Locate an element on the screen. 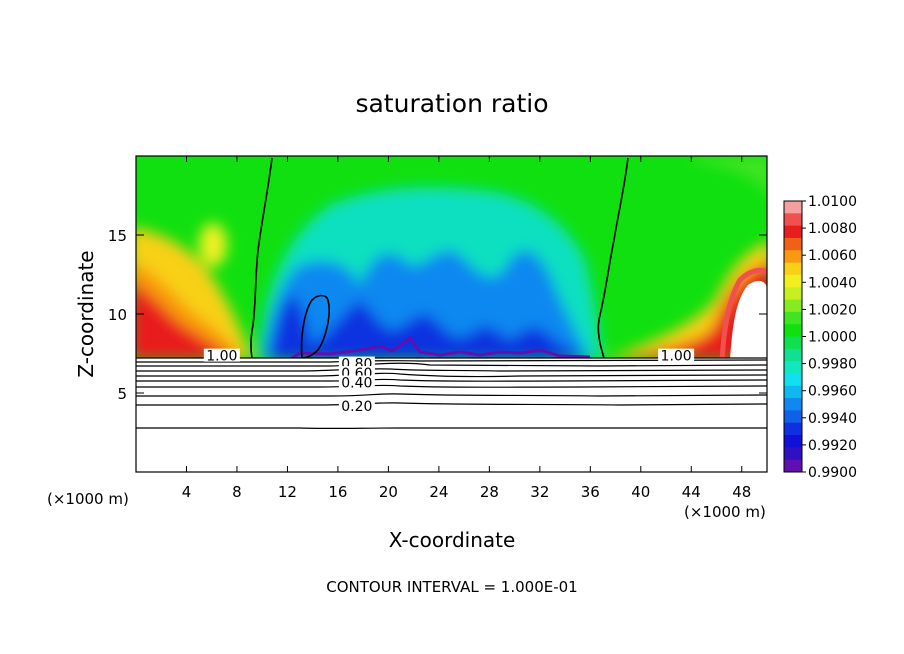 The image size is (904, 654). colorbar-label: 0.9900 is located at coordinates (832, 473).